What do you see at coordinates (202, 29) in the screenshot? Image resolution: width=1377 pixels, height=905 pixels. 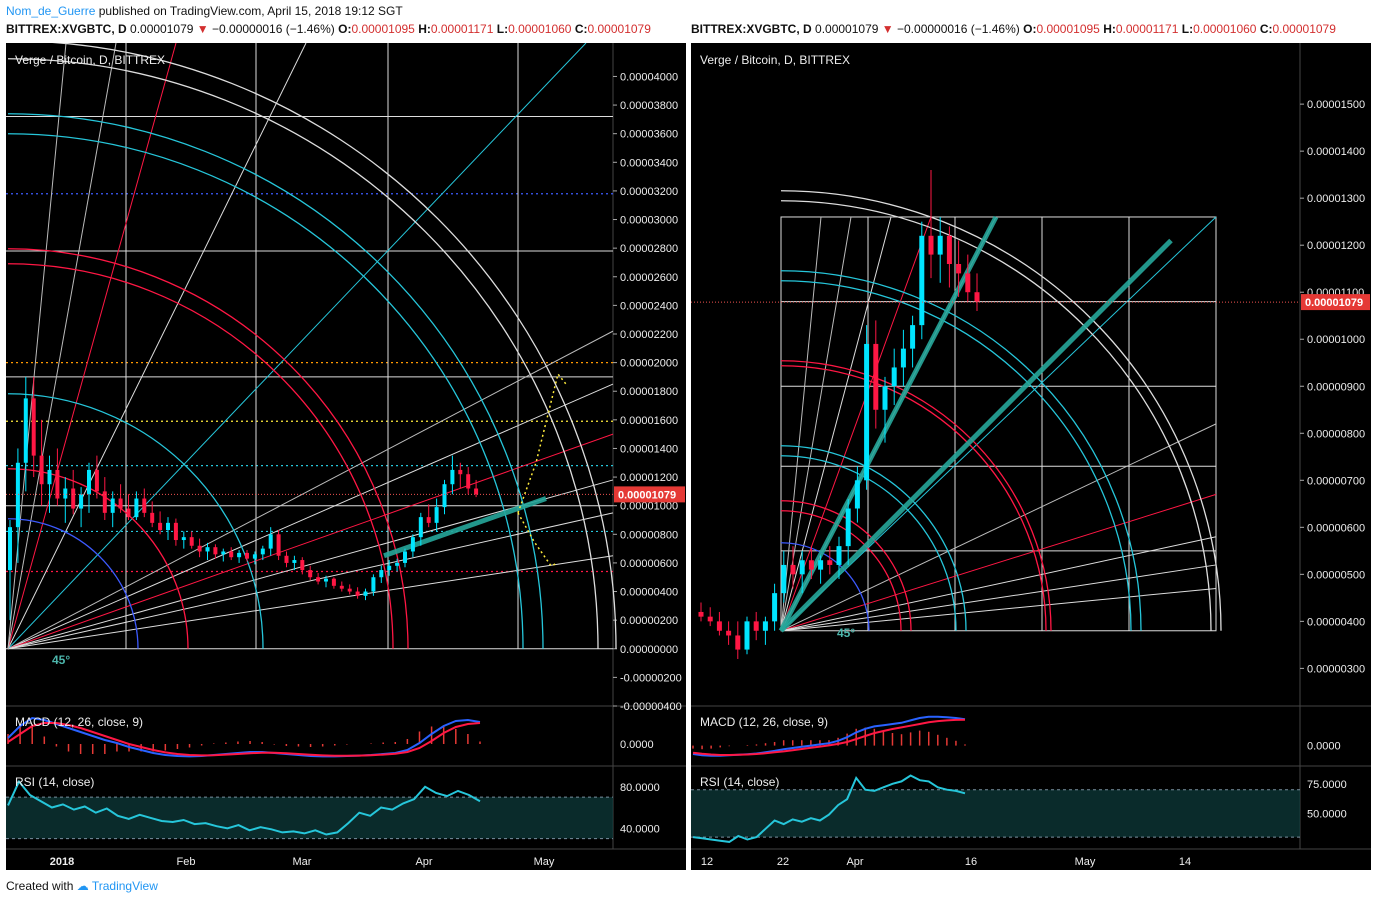 I see `down-arrow-icon: ▼` at bounding box center [202, 29].